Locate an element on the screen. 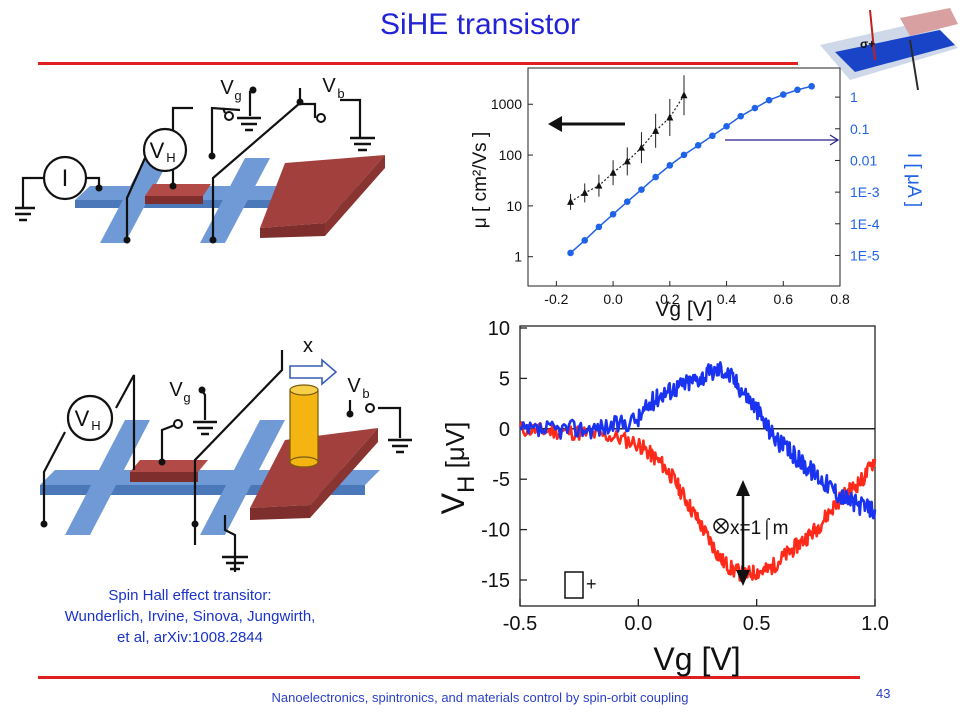  y-left-tick-label: 100 is located at coordinates (511, 155).